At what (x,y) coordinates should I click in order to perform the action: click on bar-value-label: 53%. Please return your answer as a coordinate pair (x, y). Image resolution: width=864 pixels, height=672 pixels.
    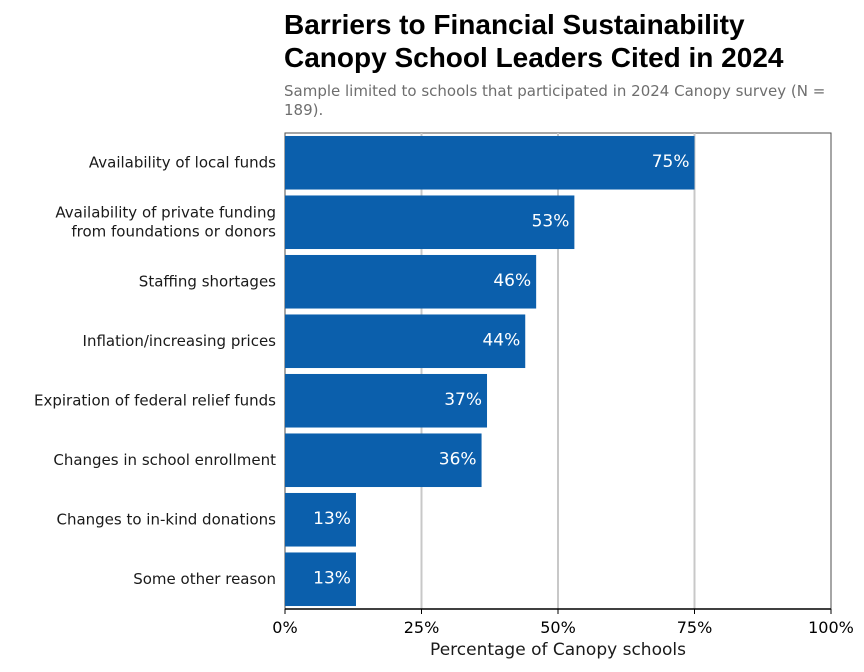
    Looking at the image, I should click on (551, 221).